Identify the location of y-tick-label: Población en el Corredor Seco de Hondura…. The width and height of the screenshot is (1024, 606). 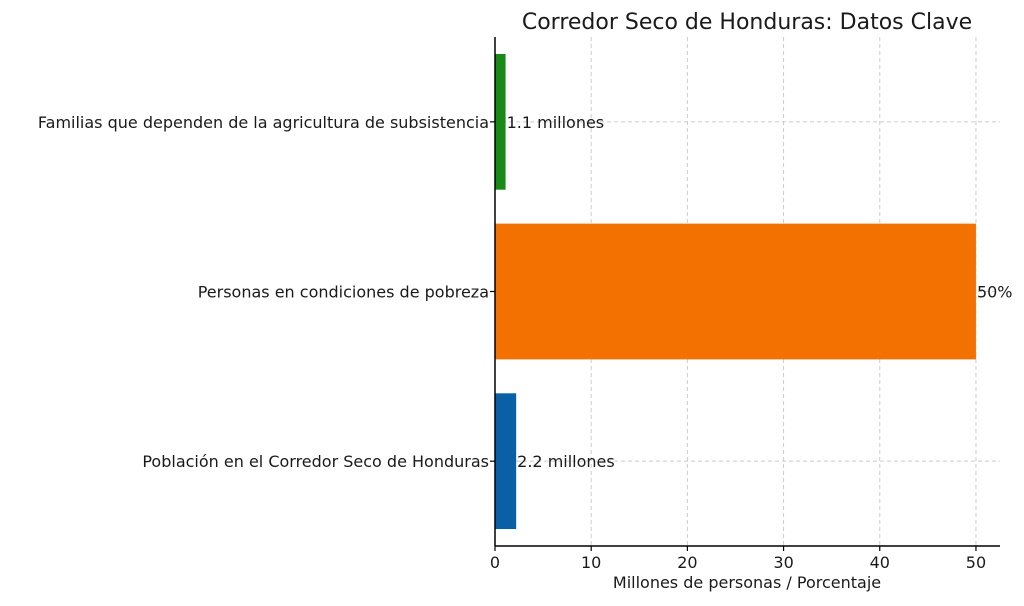
(315, 461).